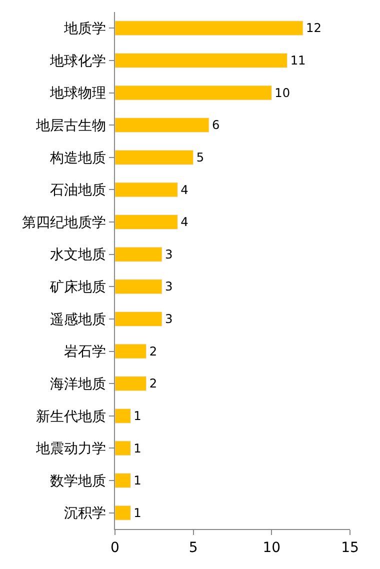 The height and width of the screenshot is (569, 380). Describe the element at coordinates (71, 416) in the screenshot. I see `y-tick-label: 新生代地质` at that location.